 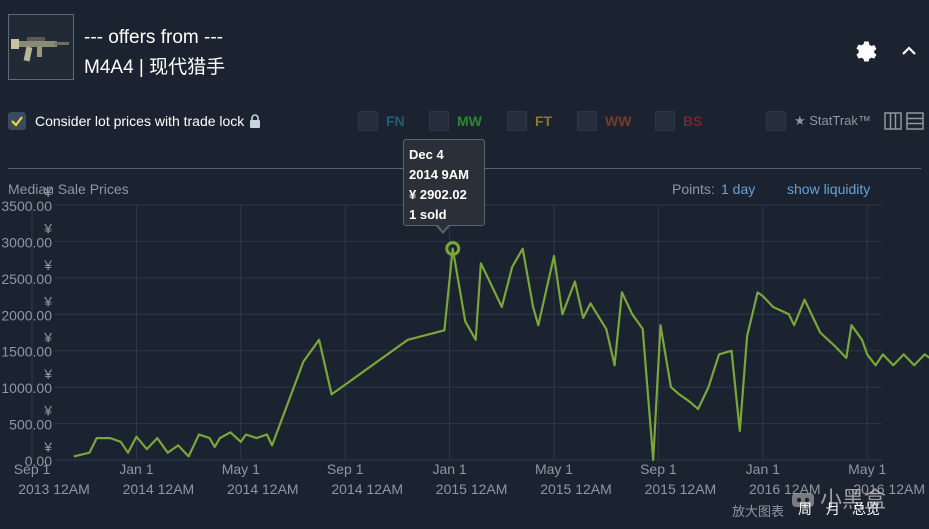 What do you see at coordinates (693, 189) in the screenshot?
I see `points-label: Points:` at bounding box center [693, 189].